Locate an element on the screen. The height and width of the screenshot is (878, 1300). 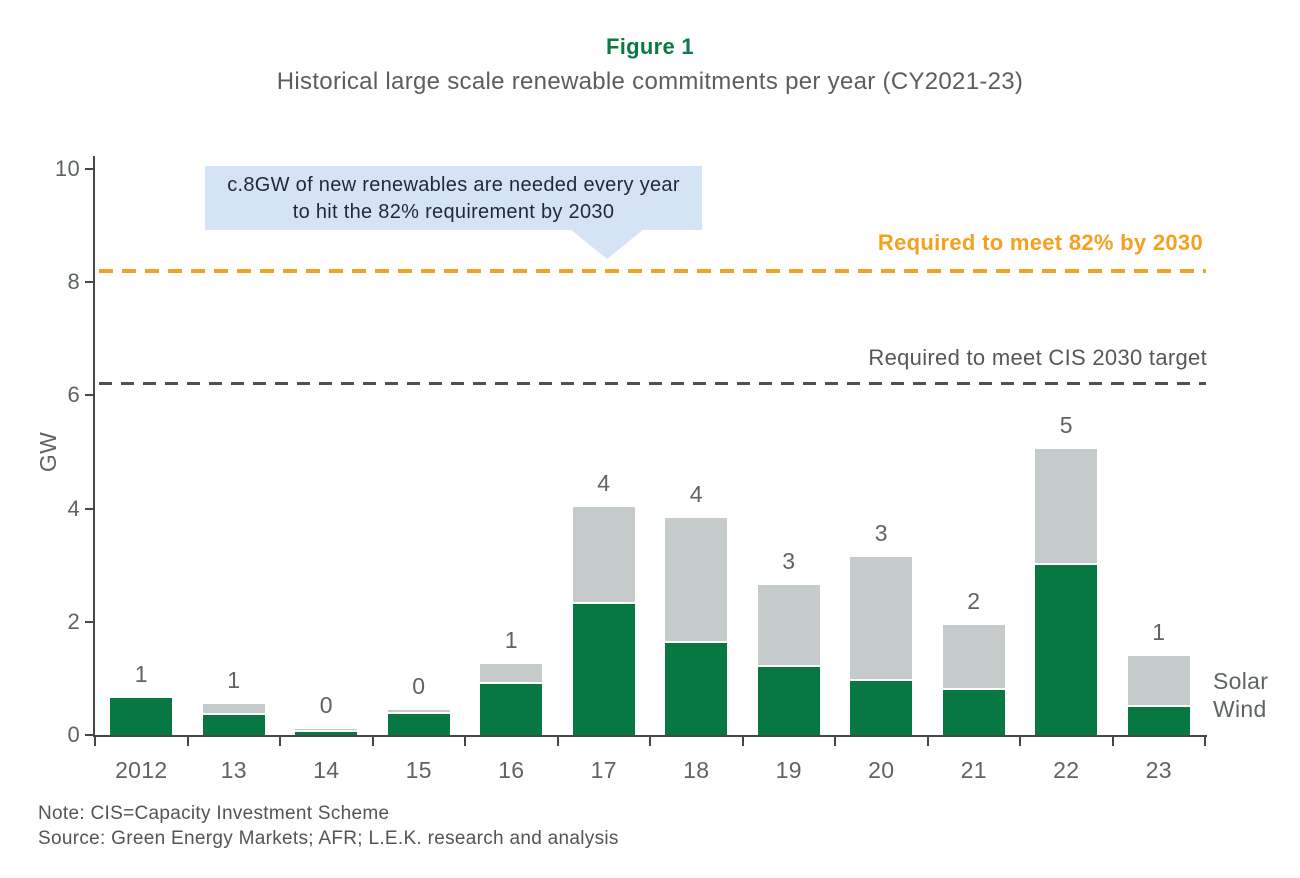
x-axis-category-label: 23 is located at coordinates (1158, 770).